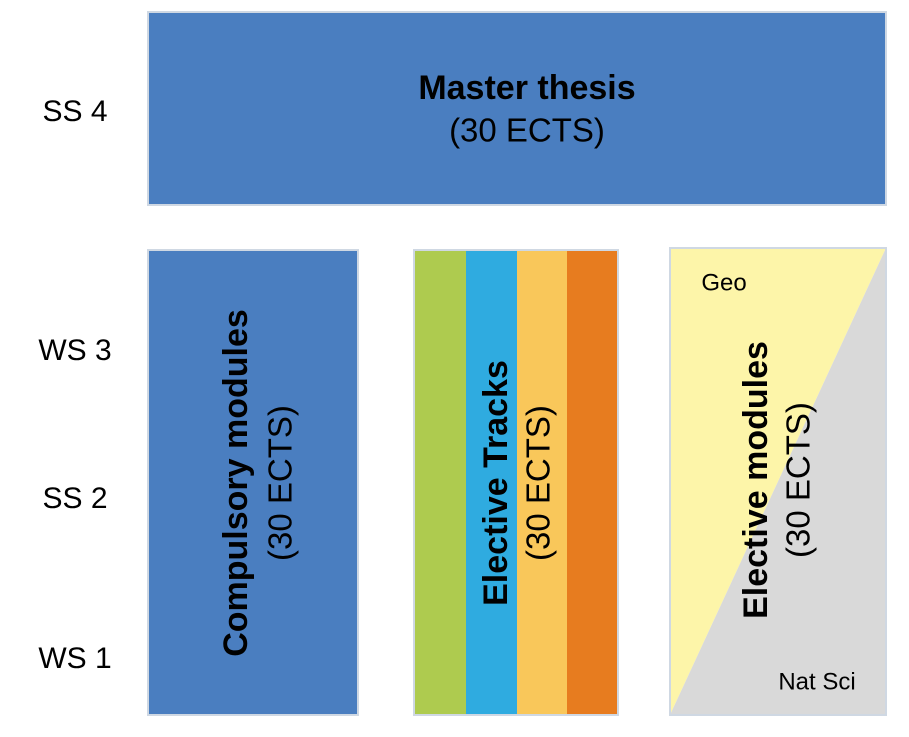  What do you see at coordinates (236, 483) in the screenshot?
I see `compulsory-title: Compulsory modules` at bounding box center [236, 483].